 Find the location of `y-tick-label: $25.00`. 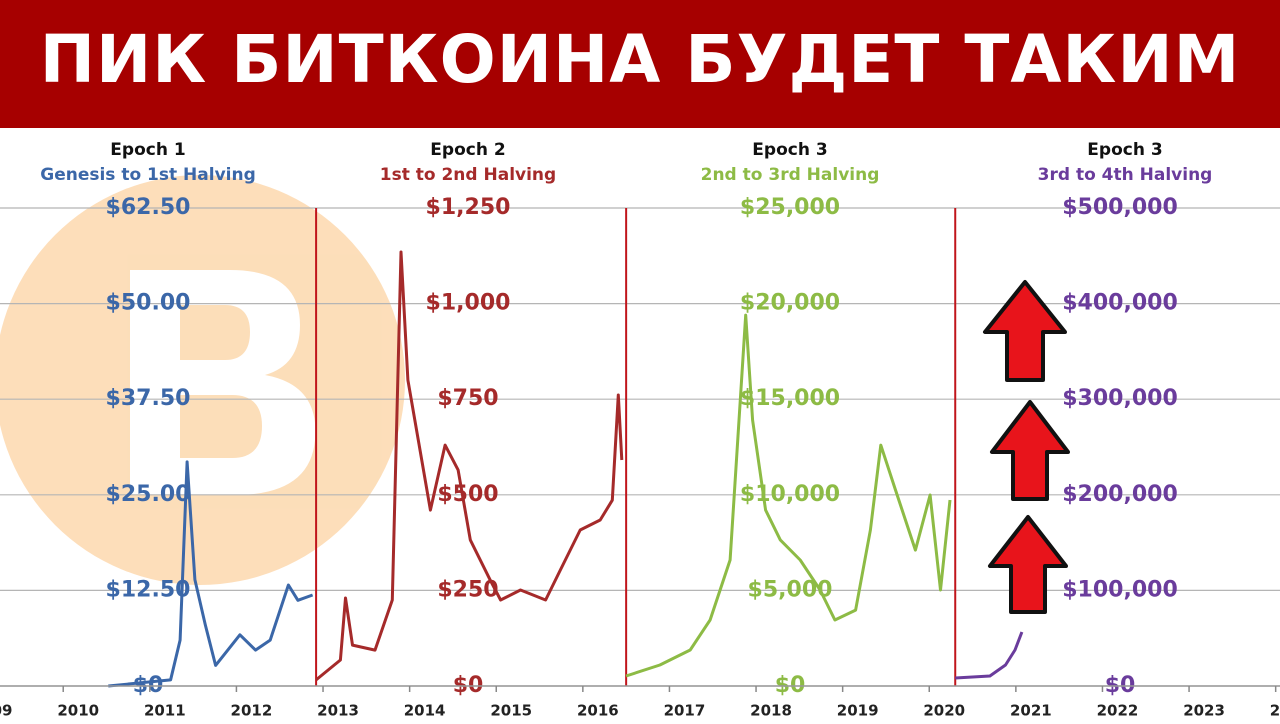

y-tick-label: $25.00 is located at coordinates (148, 494).